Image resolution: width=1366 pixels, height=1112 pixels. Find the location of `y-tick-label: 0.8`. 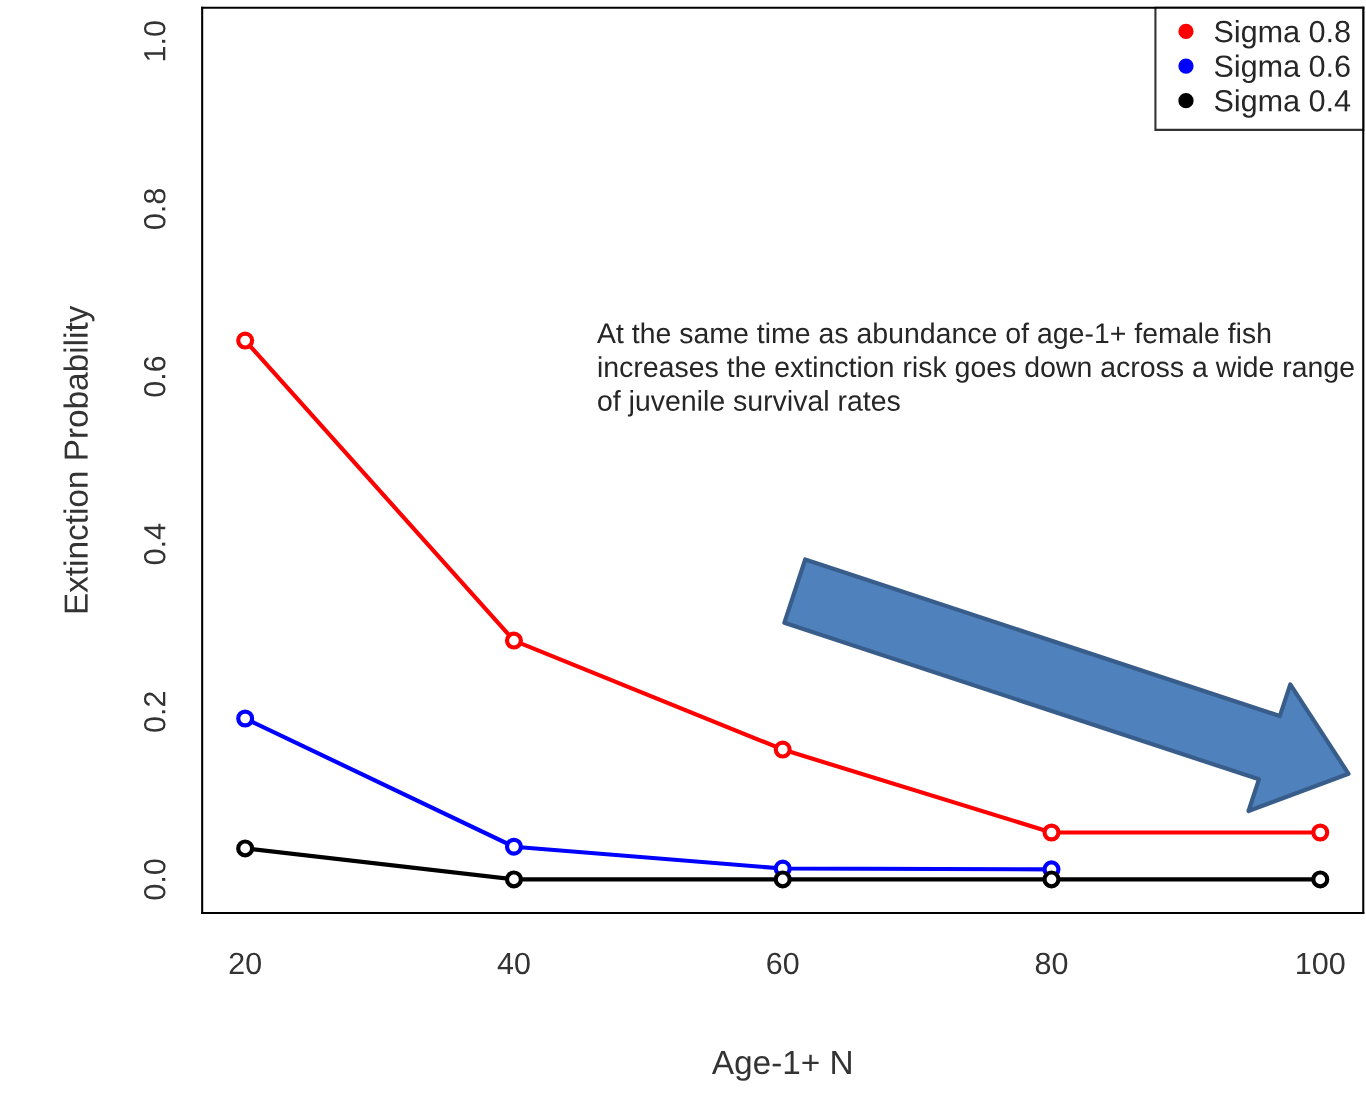

y-tick-label: 0.8 is located at coordinates (154, 209).